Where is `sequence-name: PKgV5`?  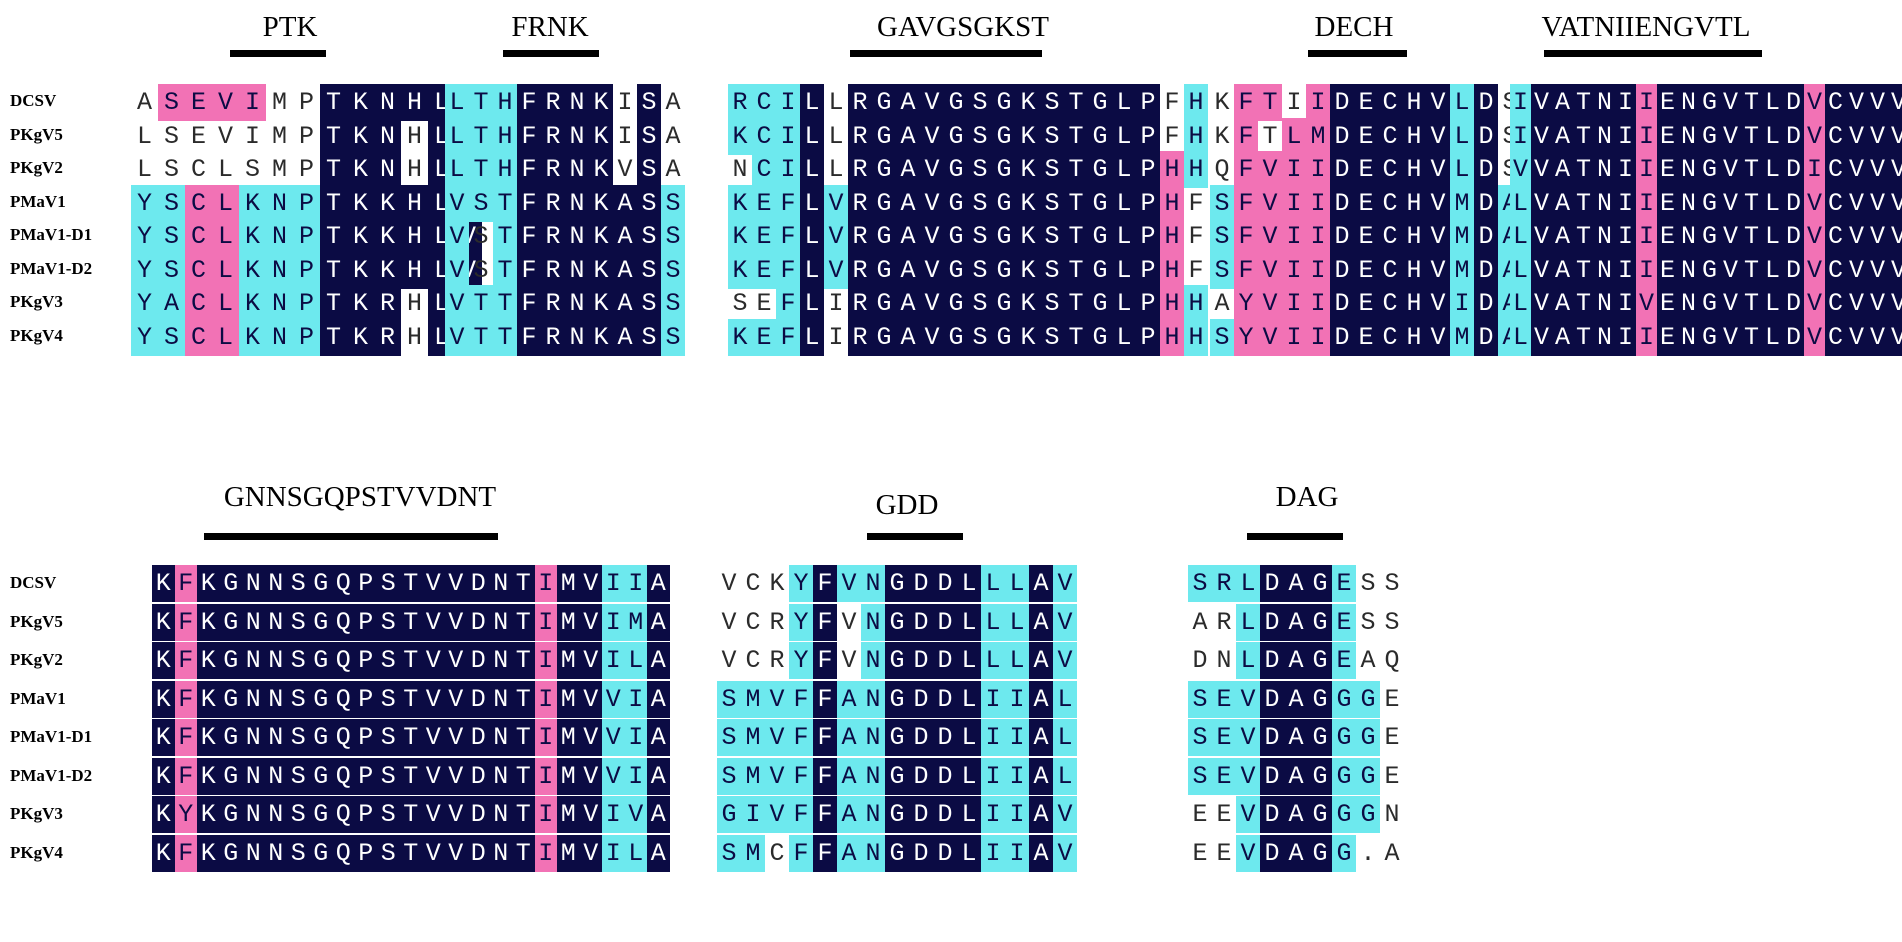
sequence-name: PKgV5 is located at coordinates (36, 134).